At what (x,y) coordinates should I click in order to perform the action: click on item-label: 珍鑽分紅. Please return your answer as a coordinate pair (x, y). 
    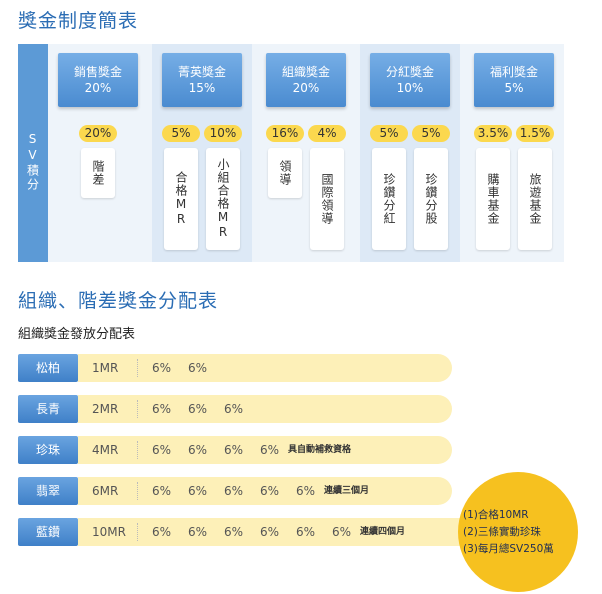
    Looking at the image, I should click on (389, 199).